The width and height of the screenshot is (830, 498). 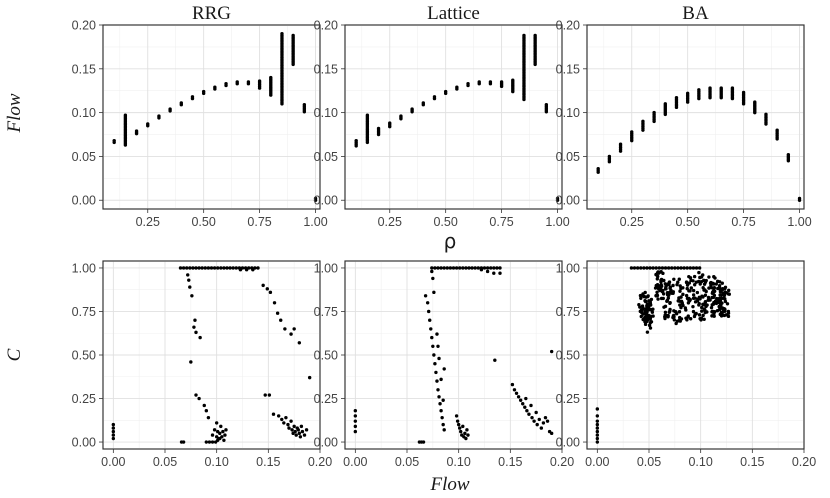 What do you see at coordinates (684, 116) in the screenshot?
I see `panel-3-ba: 0.25 0.50 0.75 1.00 0.00 0.05 0.10 0.15 0.20 BA` at bounding box center [684, 116].